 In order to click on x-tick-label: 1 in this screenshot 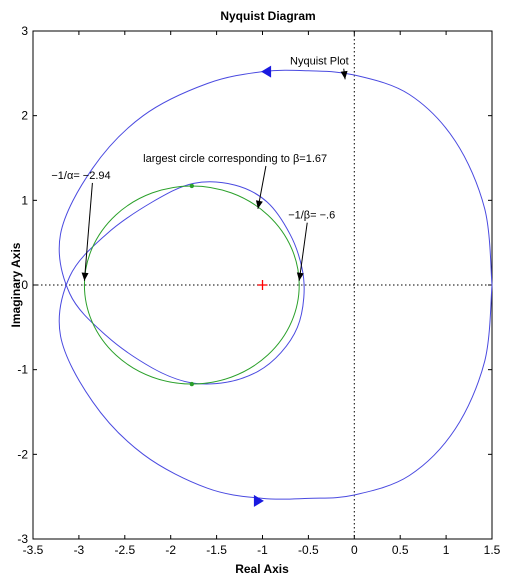, I will do `click(446, 550)`.